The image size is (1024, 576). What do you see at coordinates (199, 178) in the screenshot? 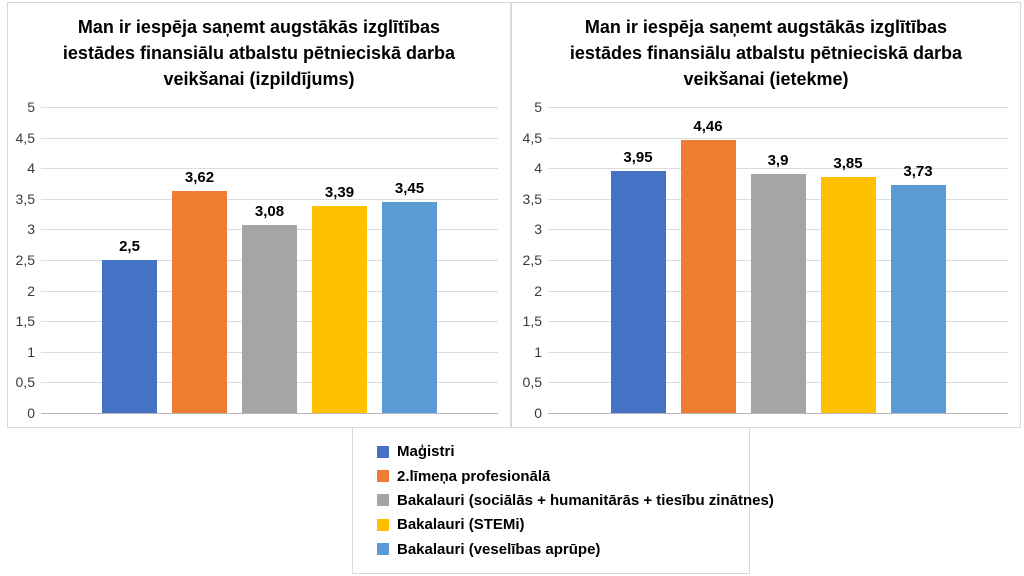
I see `bar-value-label: 3,62` at bounding box center [199, 178].